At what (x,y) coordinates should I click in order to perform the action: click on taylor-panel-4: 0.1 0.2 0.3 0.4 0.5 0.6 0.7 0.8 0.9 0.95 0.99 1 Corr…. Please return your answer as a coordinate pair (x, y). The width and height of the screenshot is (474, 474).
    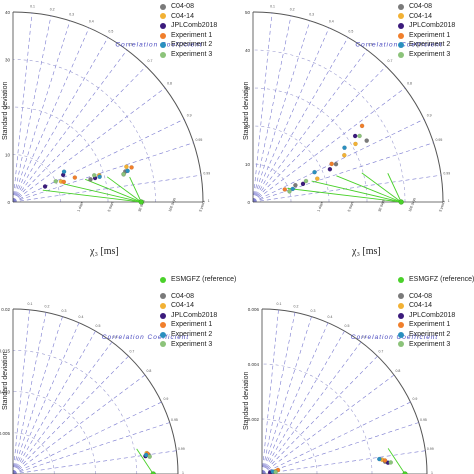
    Looking at the image, I should click on (343, 388).